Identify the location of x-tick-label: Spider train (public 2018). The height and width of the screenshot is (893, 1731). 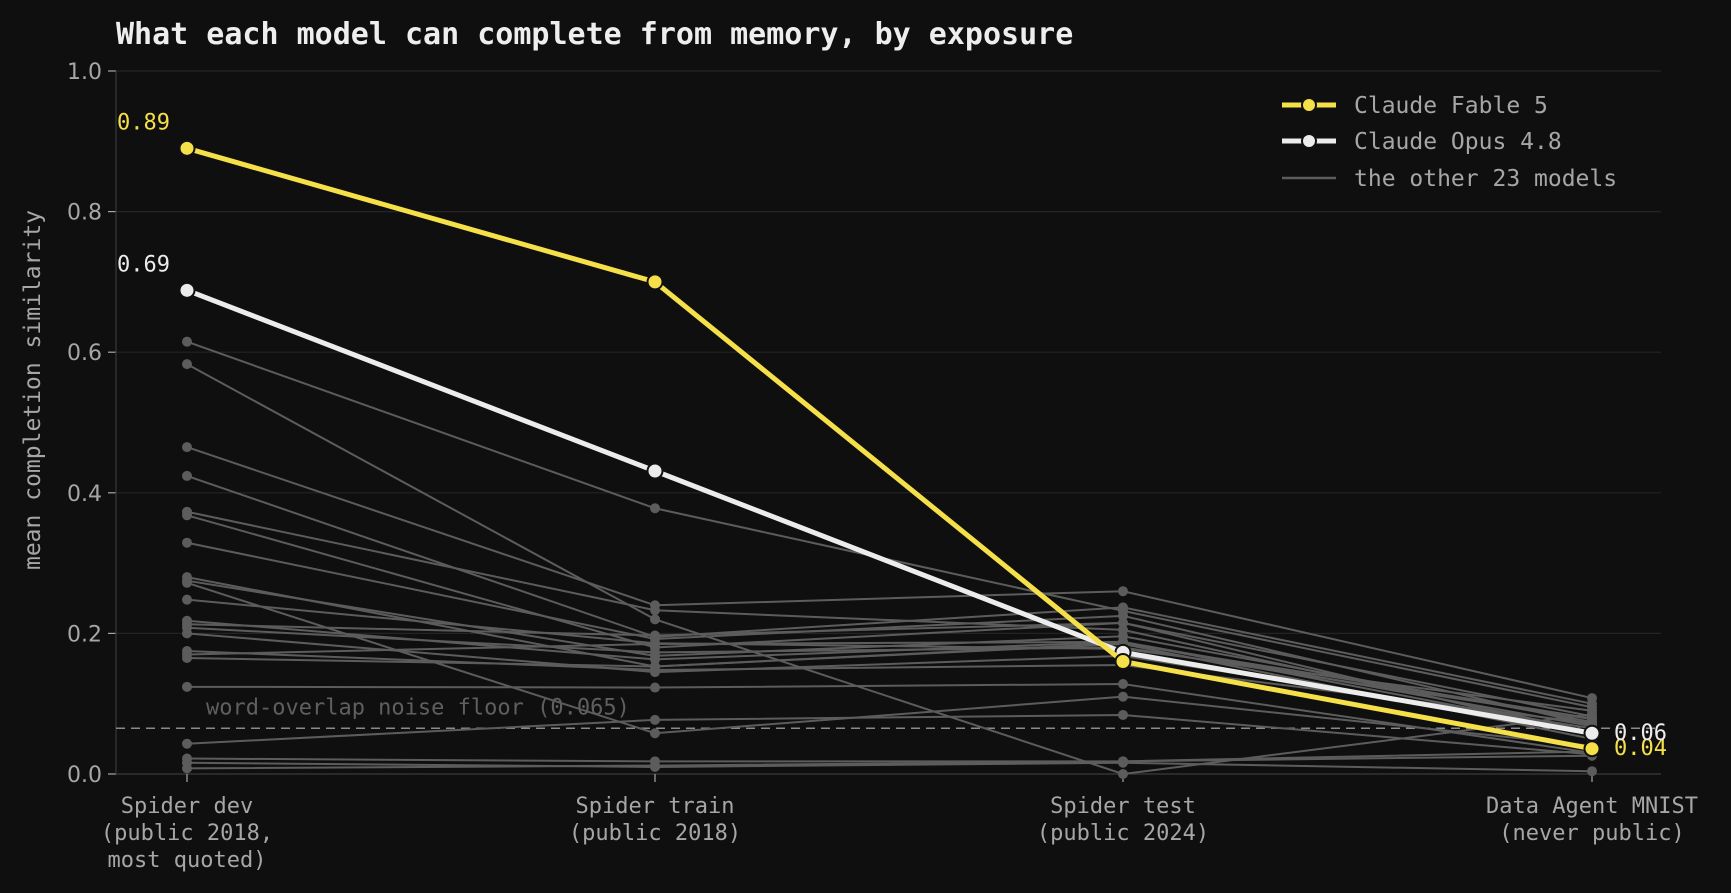
(655, 820).